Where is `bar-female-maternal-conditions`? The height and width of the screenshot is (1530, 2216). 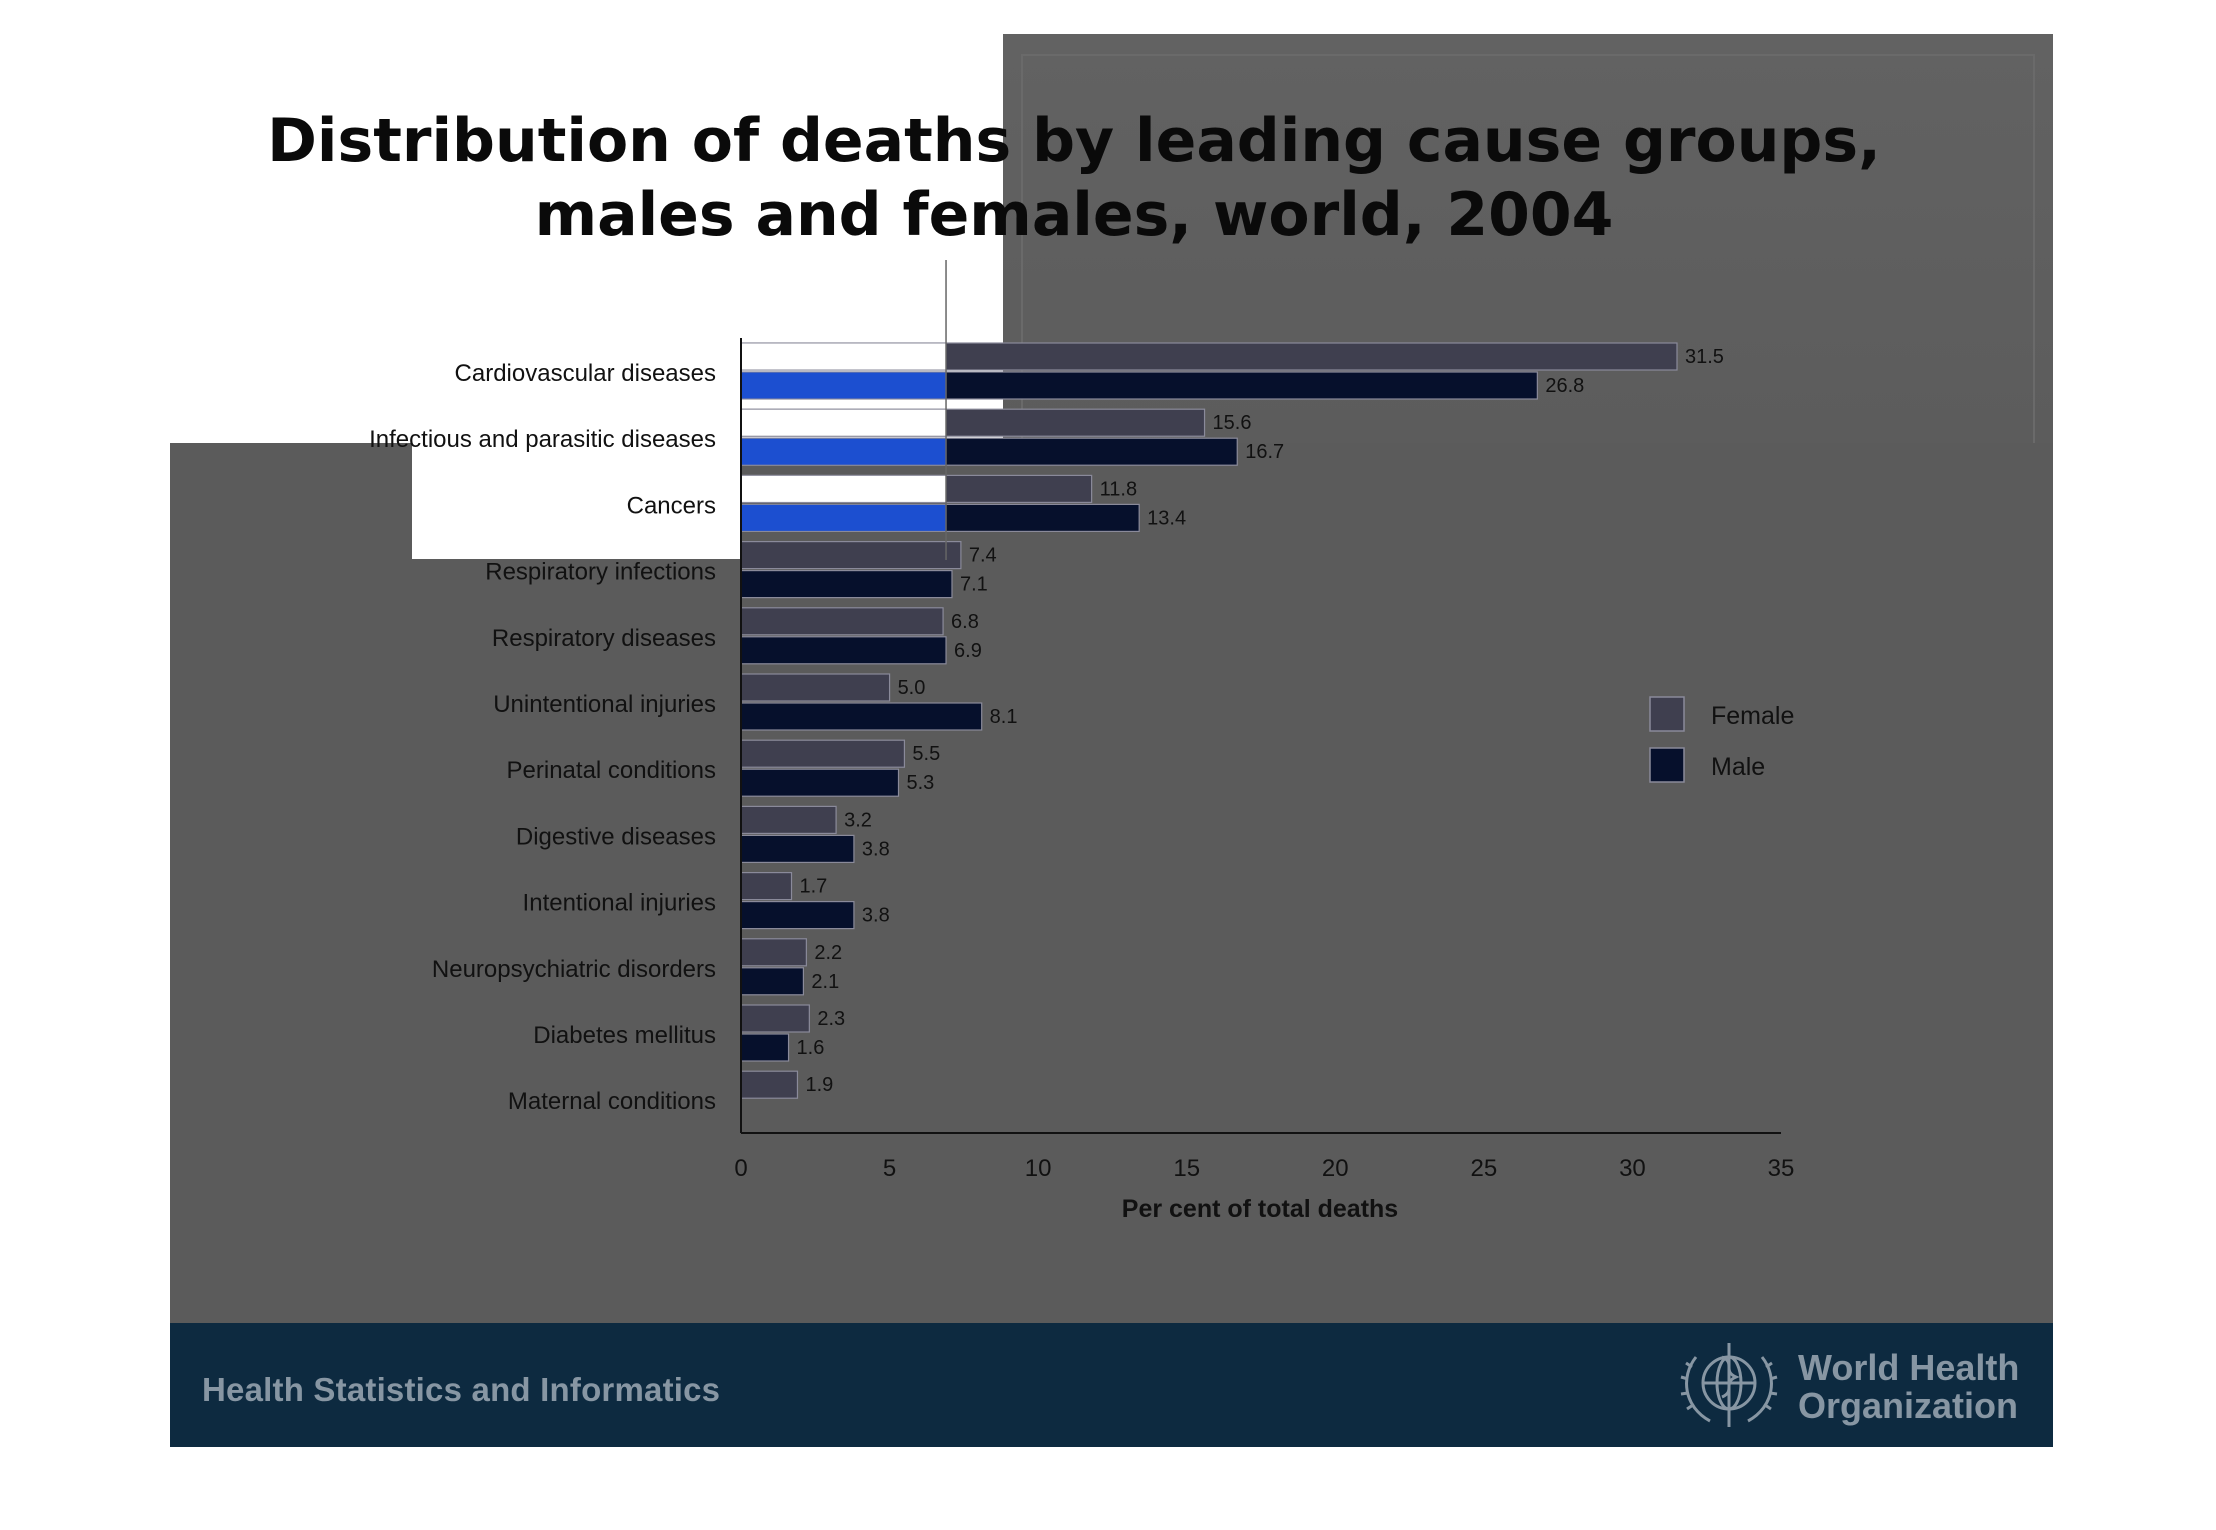 bar-female-maternal-conditions is located at coordinates (769, 1084).